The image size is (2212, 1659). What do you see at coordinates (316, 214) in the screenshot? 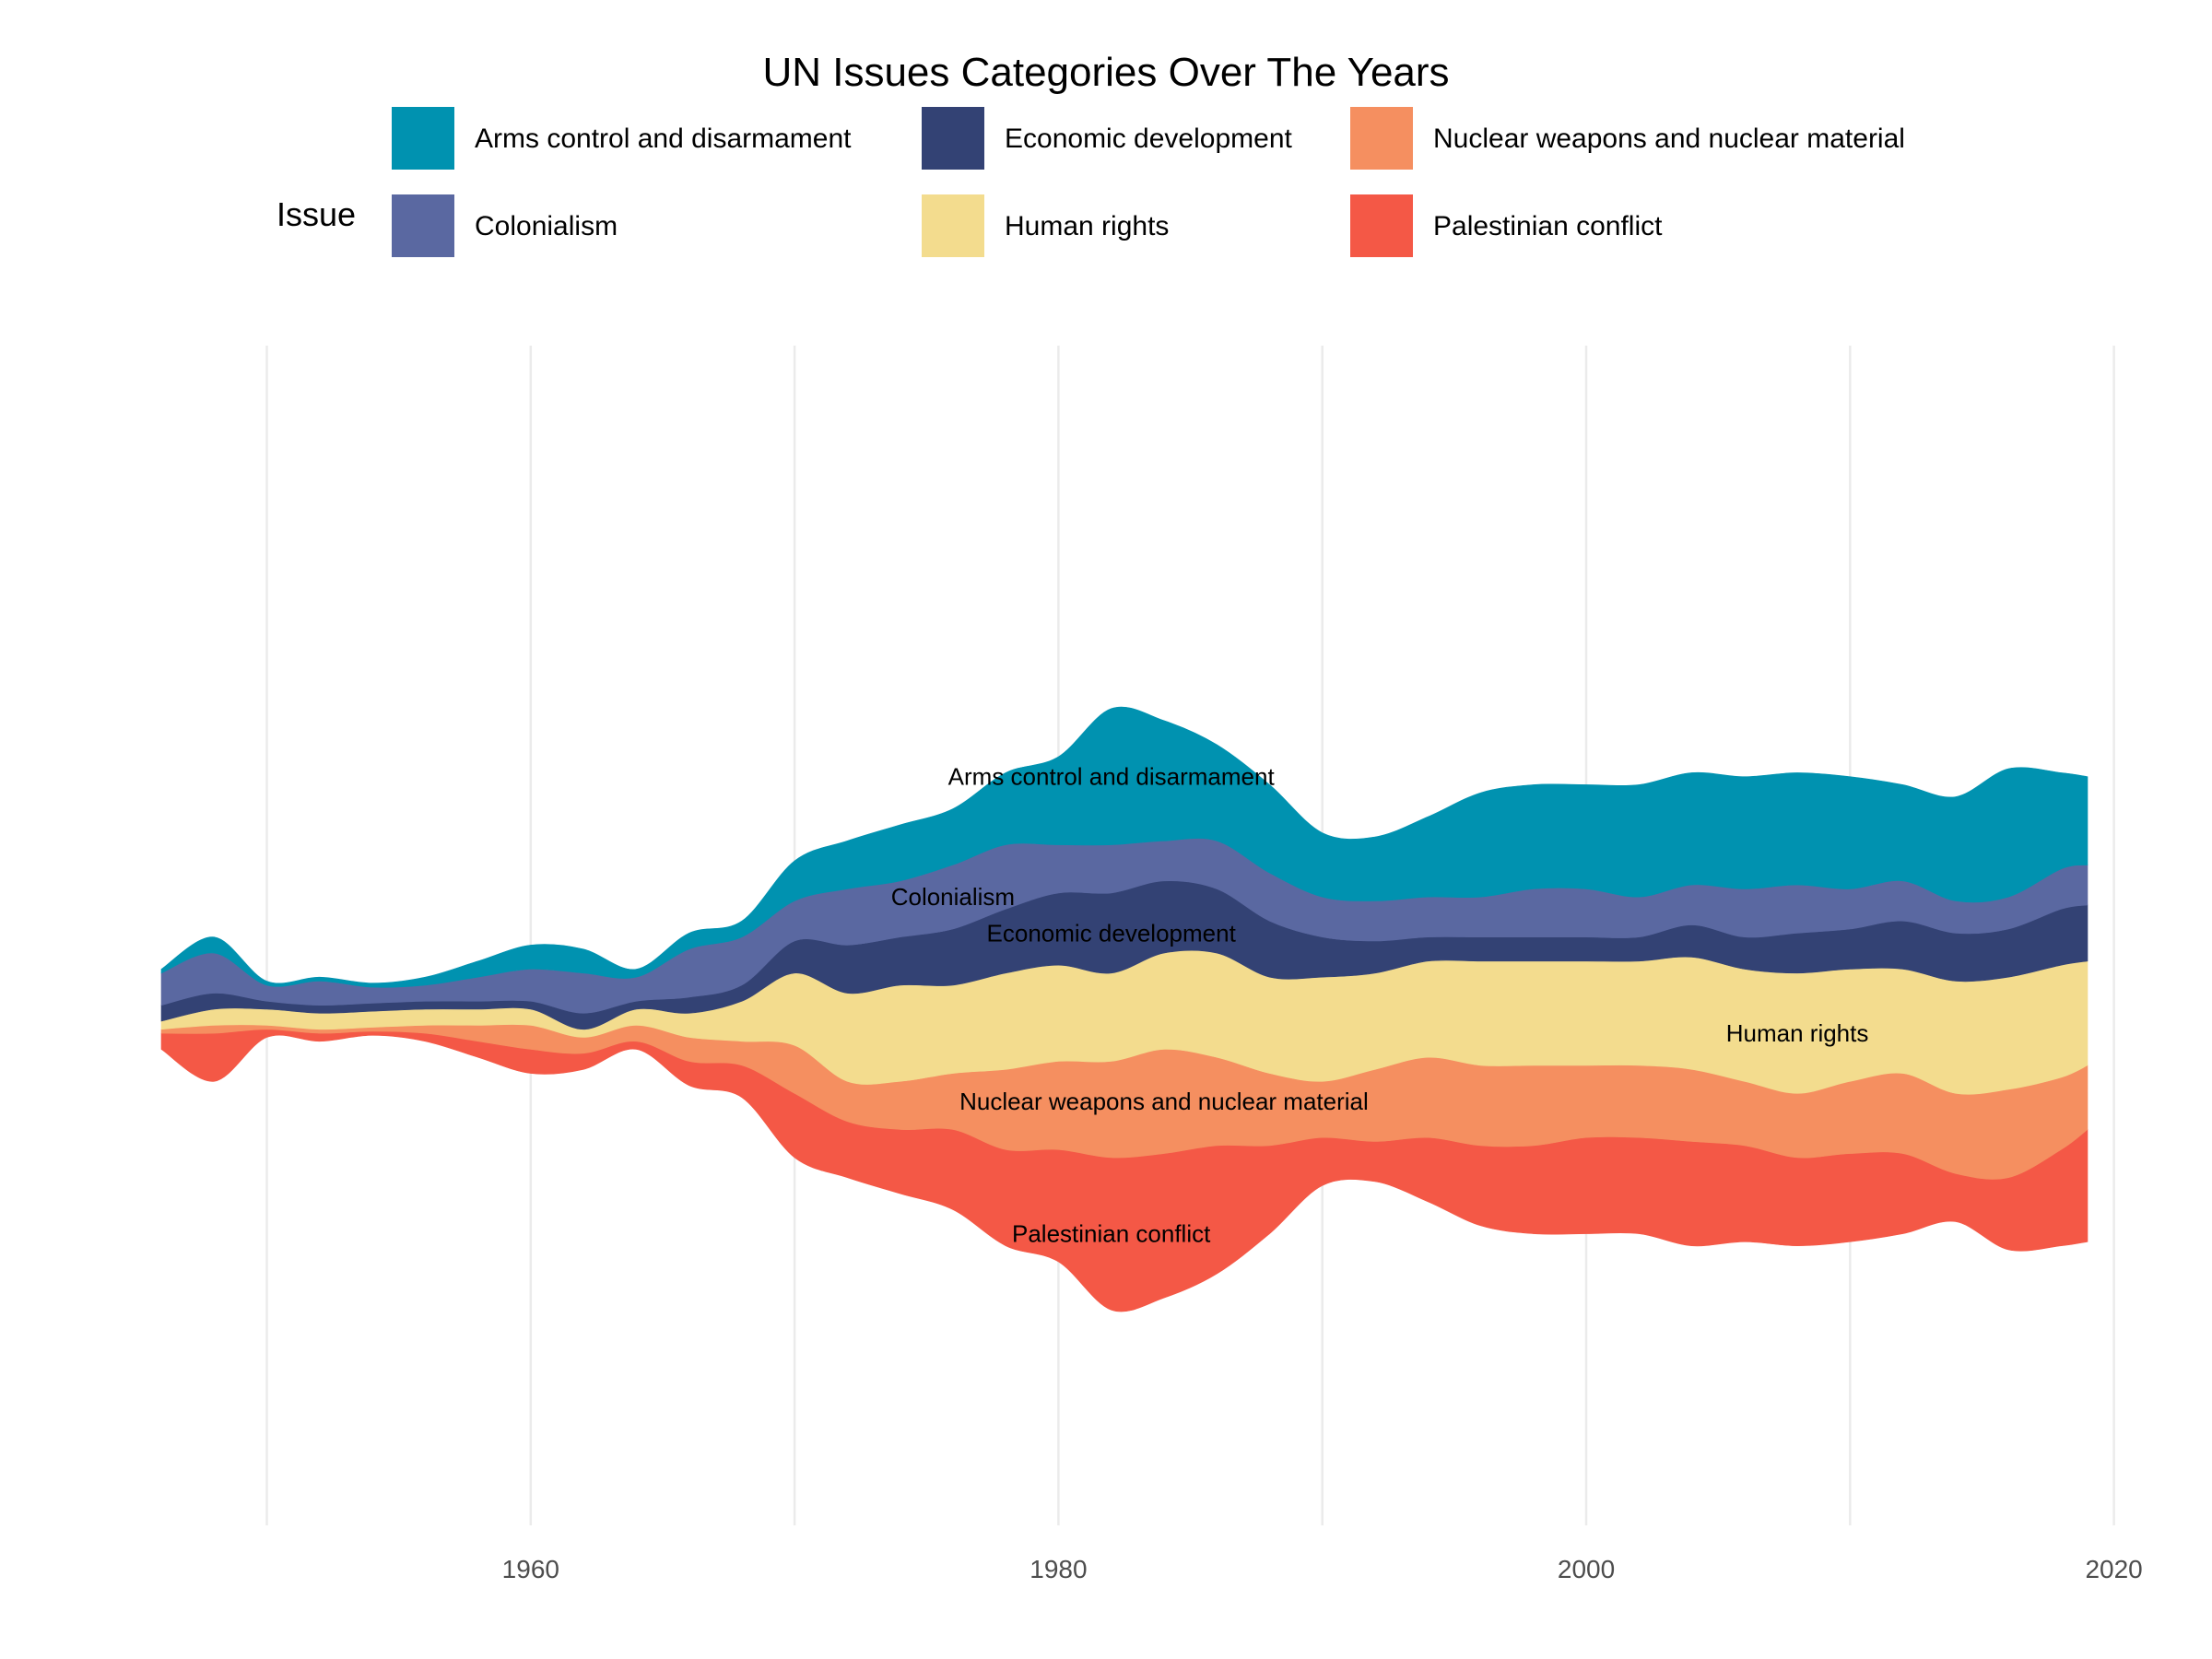
I see `legend-title: Issue` at bounding box center [316, 214].